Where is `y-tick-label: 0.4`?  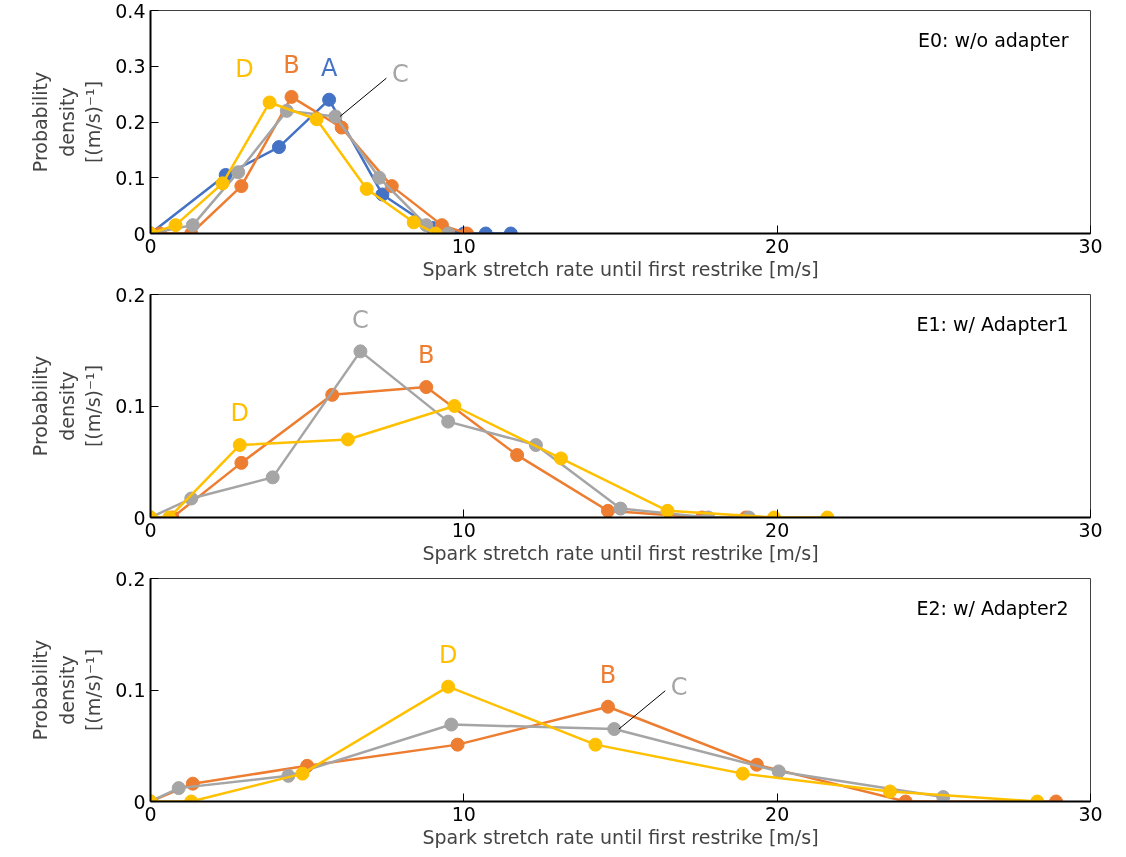 y-tick-label: 0.4 is located at coordinates (130, 11).